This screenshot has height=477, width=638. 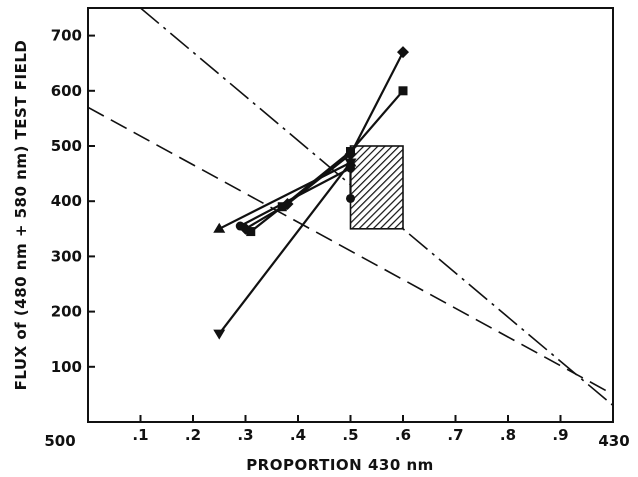 I want to click on series-line-square, so click(x=327, y=161).